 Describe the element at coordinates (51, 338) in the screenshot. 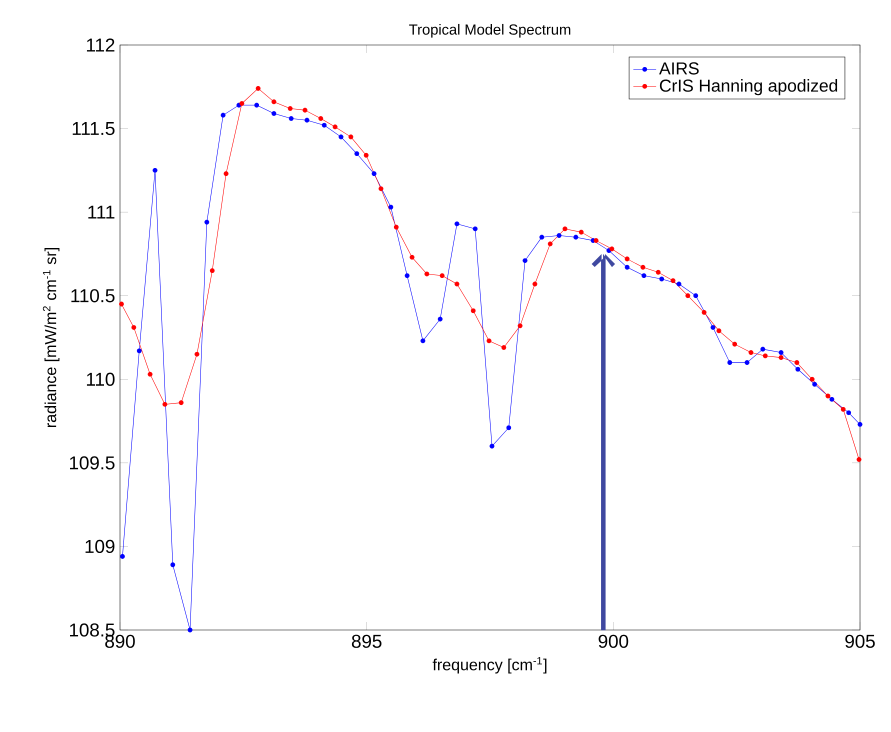

I see `y-axis-title: radiance [mW/m$^{2}$ cm$^{-1}$ sr]` at that location.